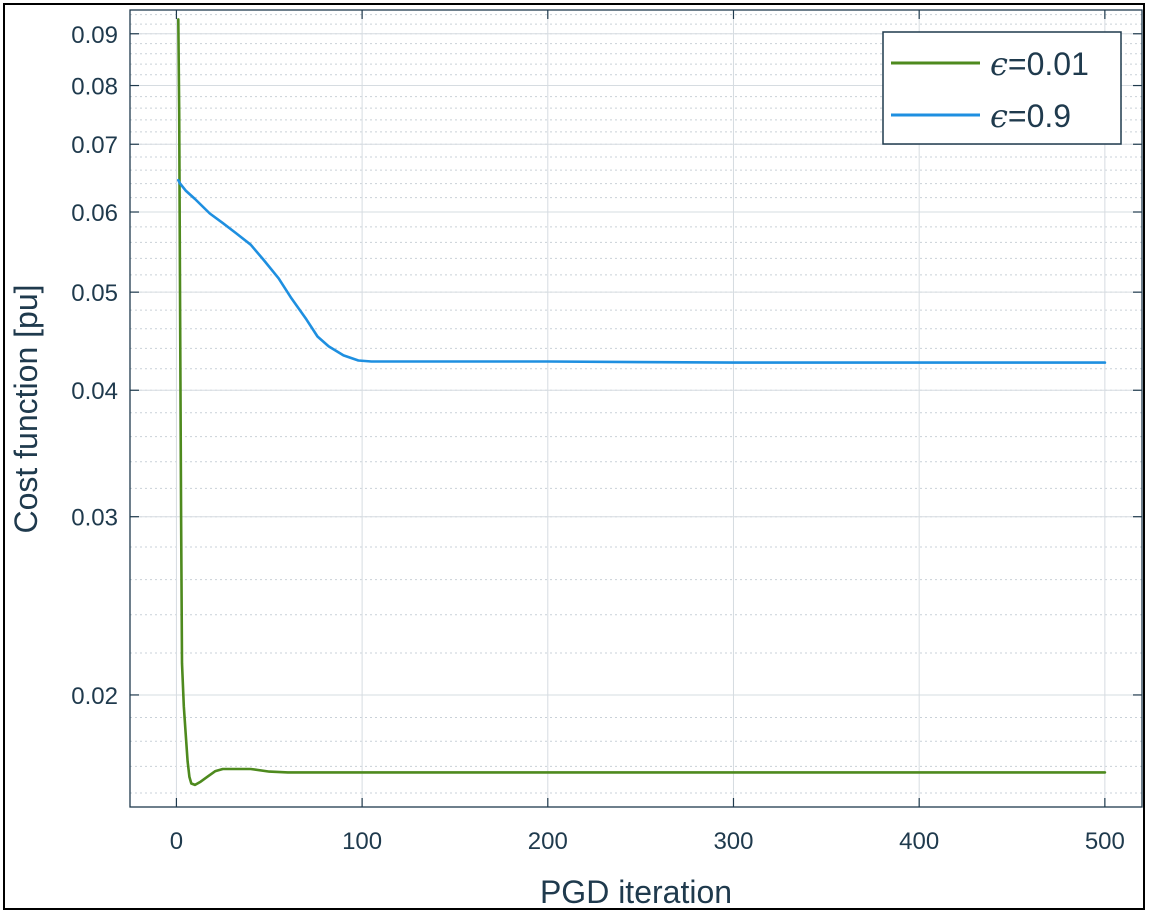 The height and width of the screenshot is (917, 1154). I want to click on legend-value: =0.01, so click(1048, 64).